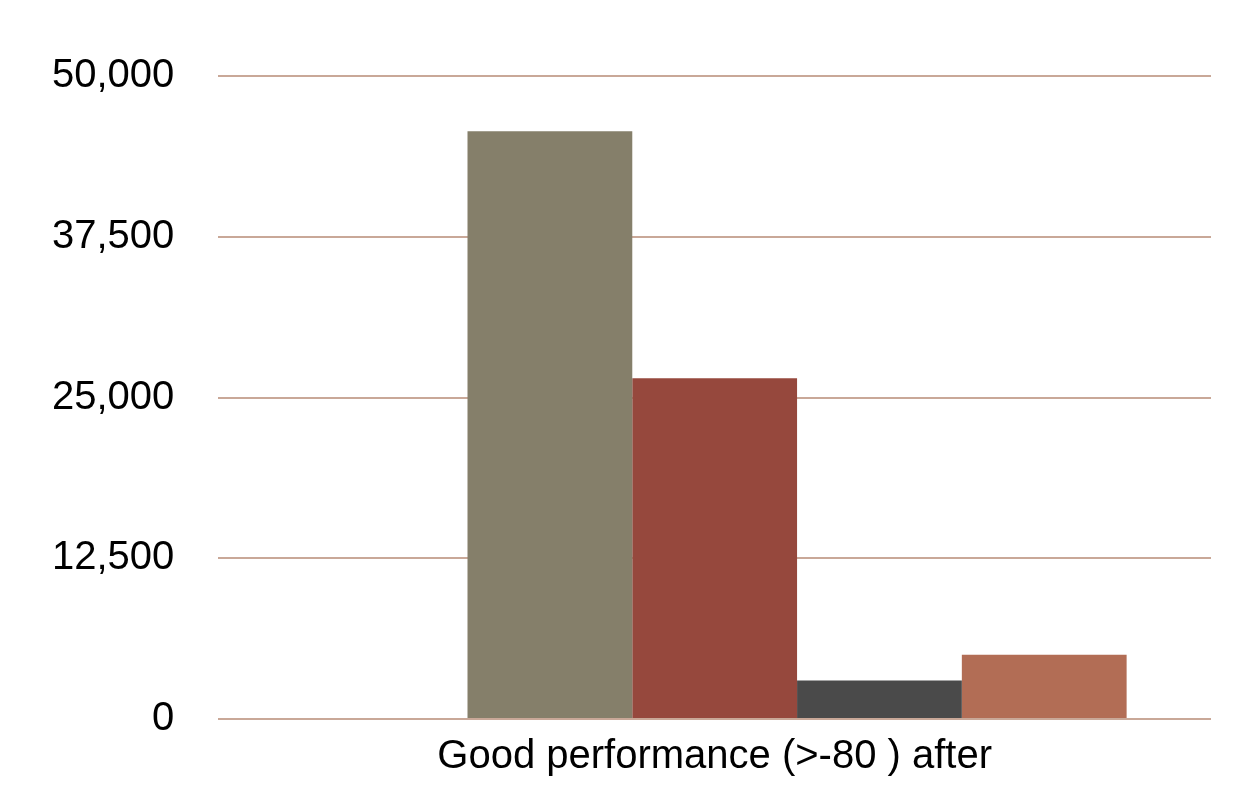  I want to click on x-tick-label: Good performance (>-80 ) after, so click(715, 754).